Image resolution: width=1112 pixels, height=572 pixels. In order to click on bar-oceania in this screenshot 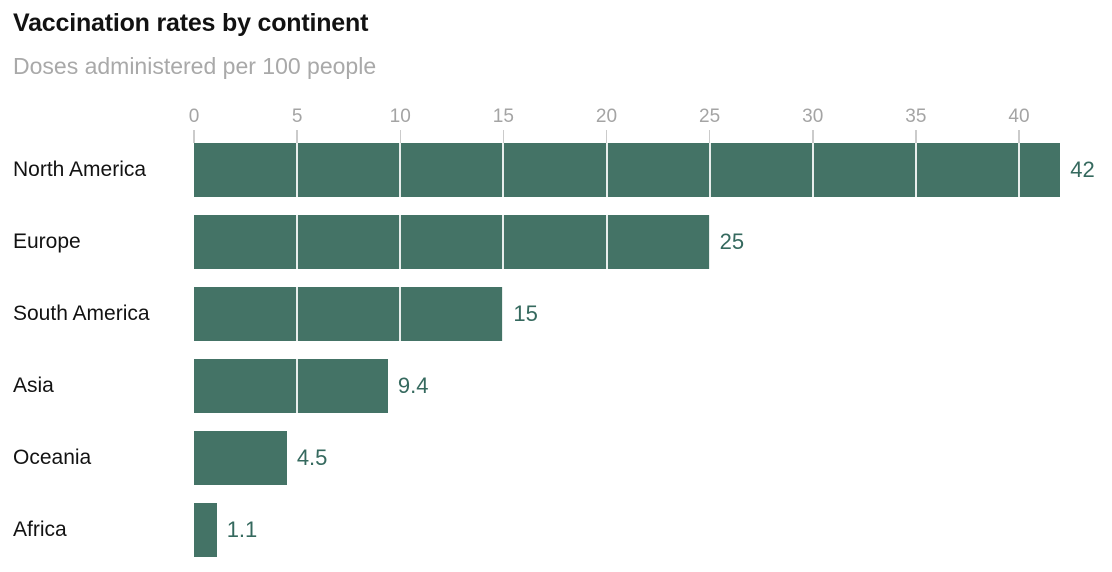, I will do `click(240, 458)`.